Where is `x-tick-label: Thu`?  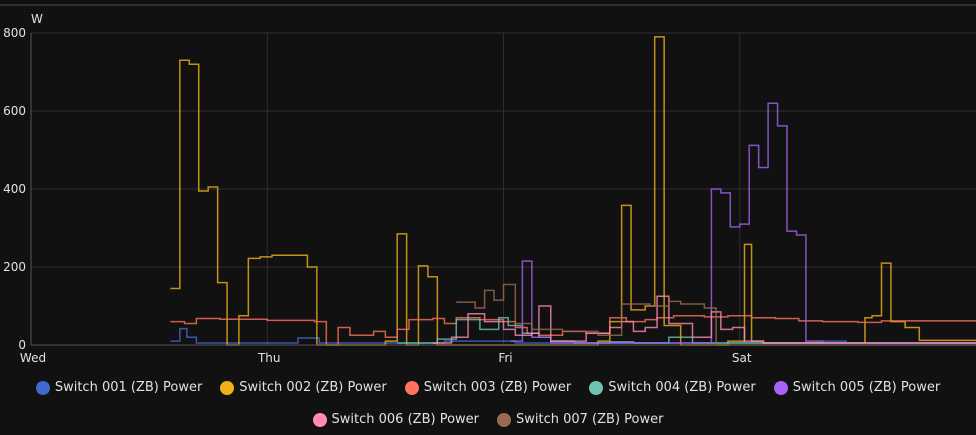
x-tick-label: Thu is located at coordinates (269, 358).